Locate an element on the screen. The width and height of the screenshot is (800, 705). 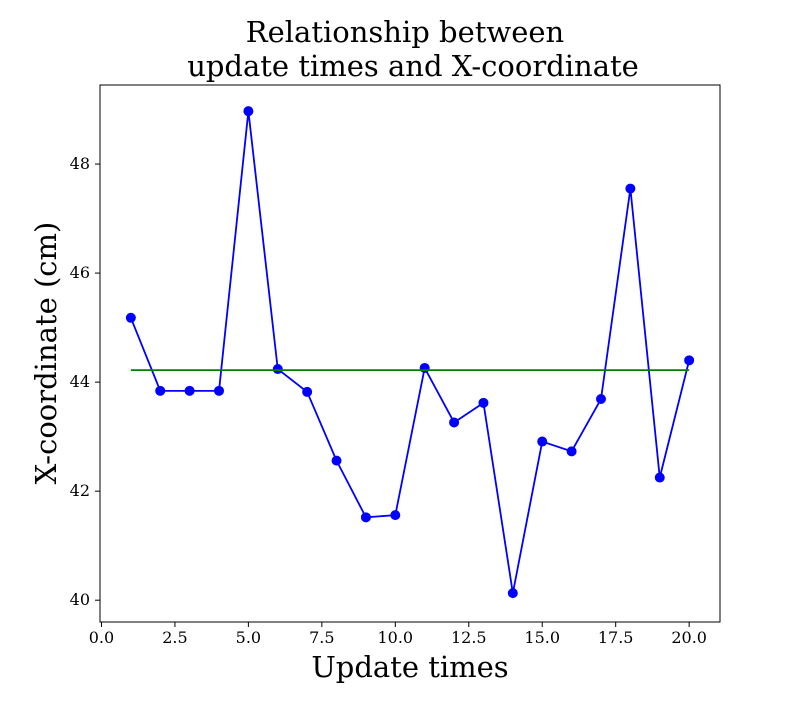
y-tick-label: 44 is located at coordinates (80, 381).